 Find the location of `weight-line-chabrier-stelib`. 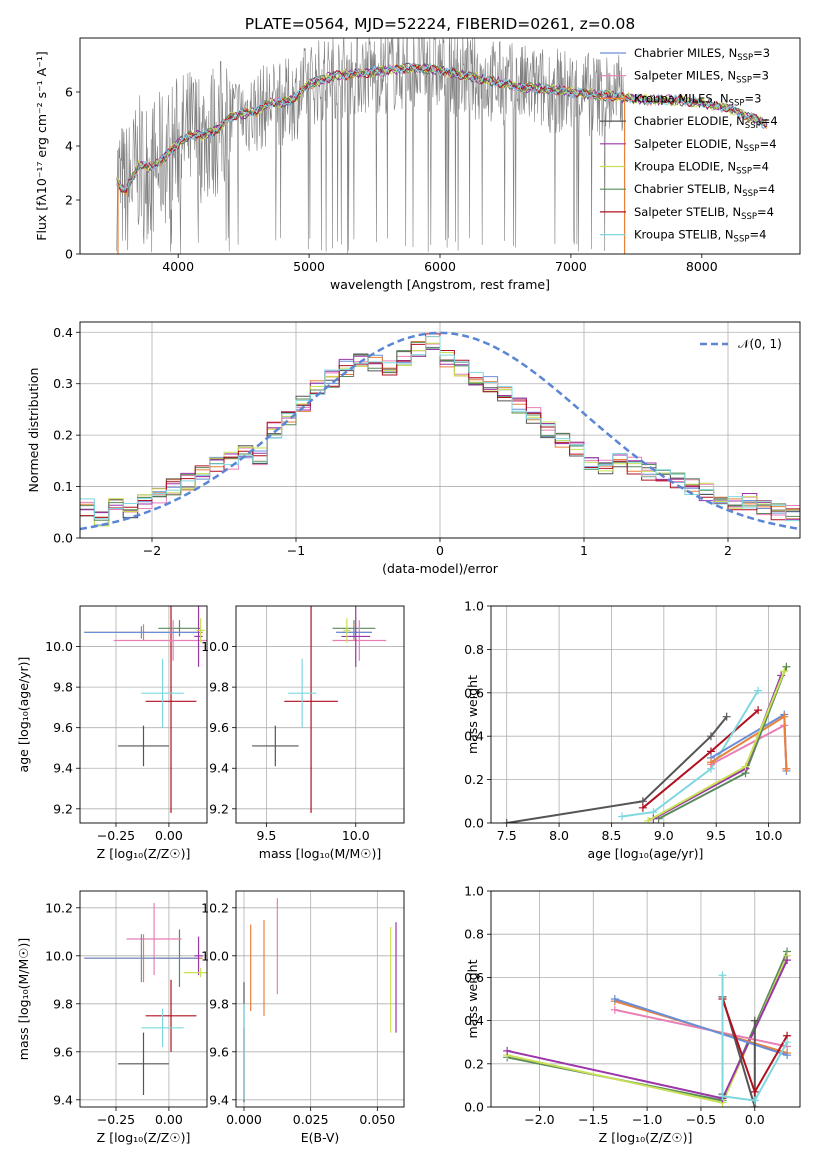

weight-line-chabrier-stelib is located at coordinates (723, 743).